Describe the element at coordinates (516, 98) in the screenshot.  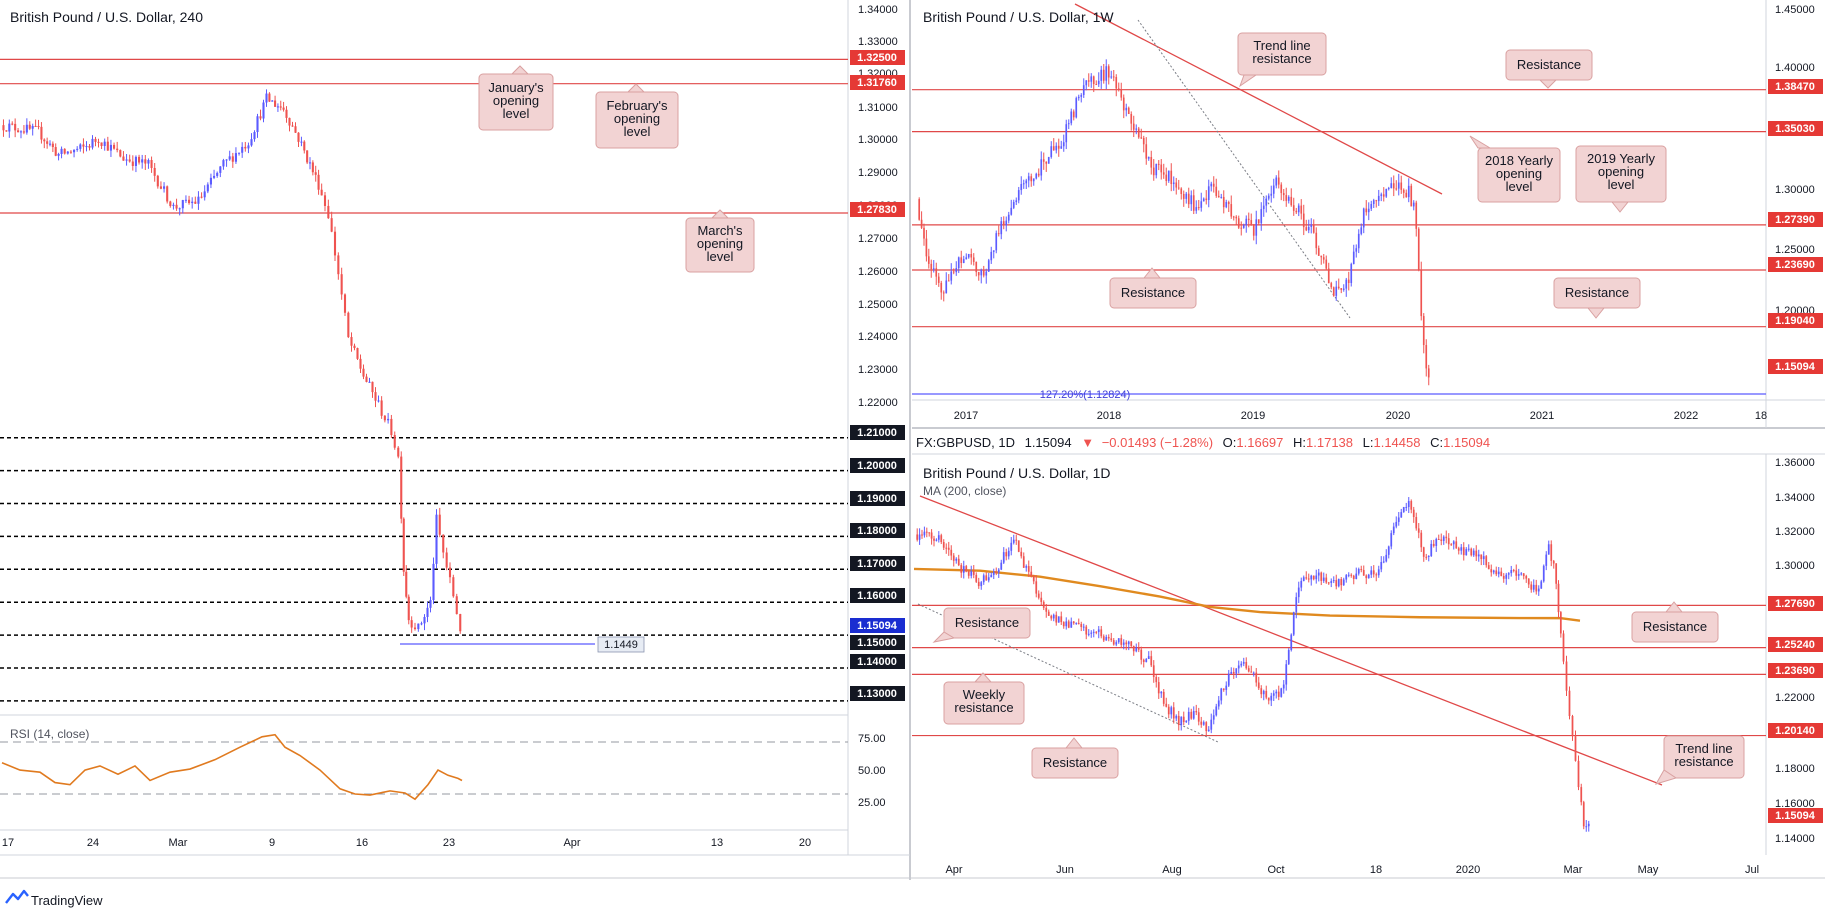
I see `h4-callout-january: January's opening level` at that location.